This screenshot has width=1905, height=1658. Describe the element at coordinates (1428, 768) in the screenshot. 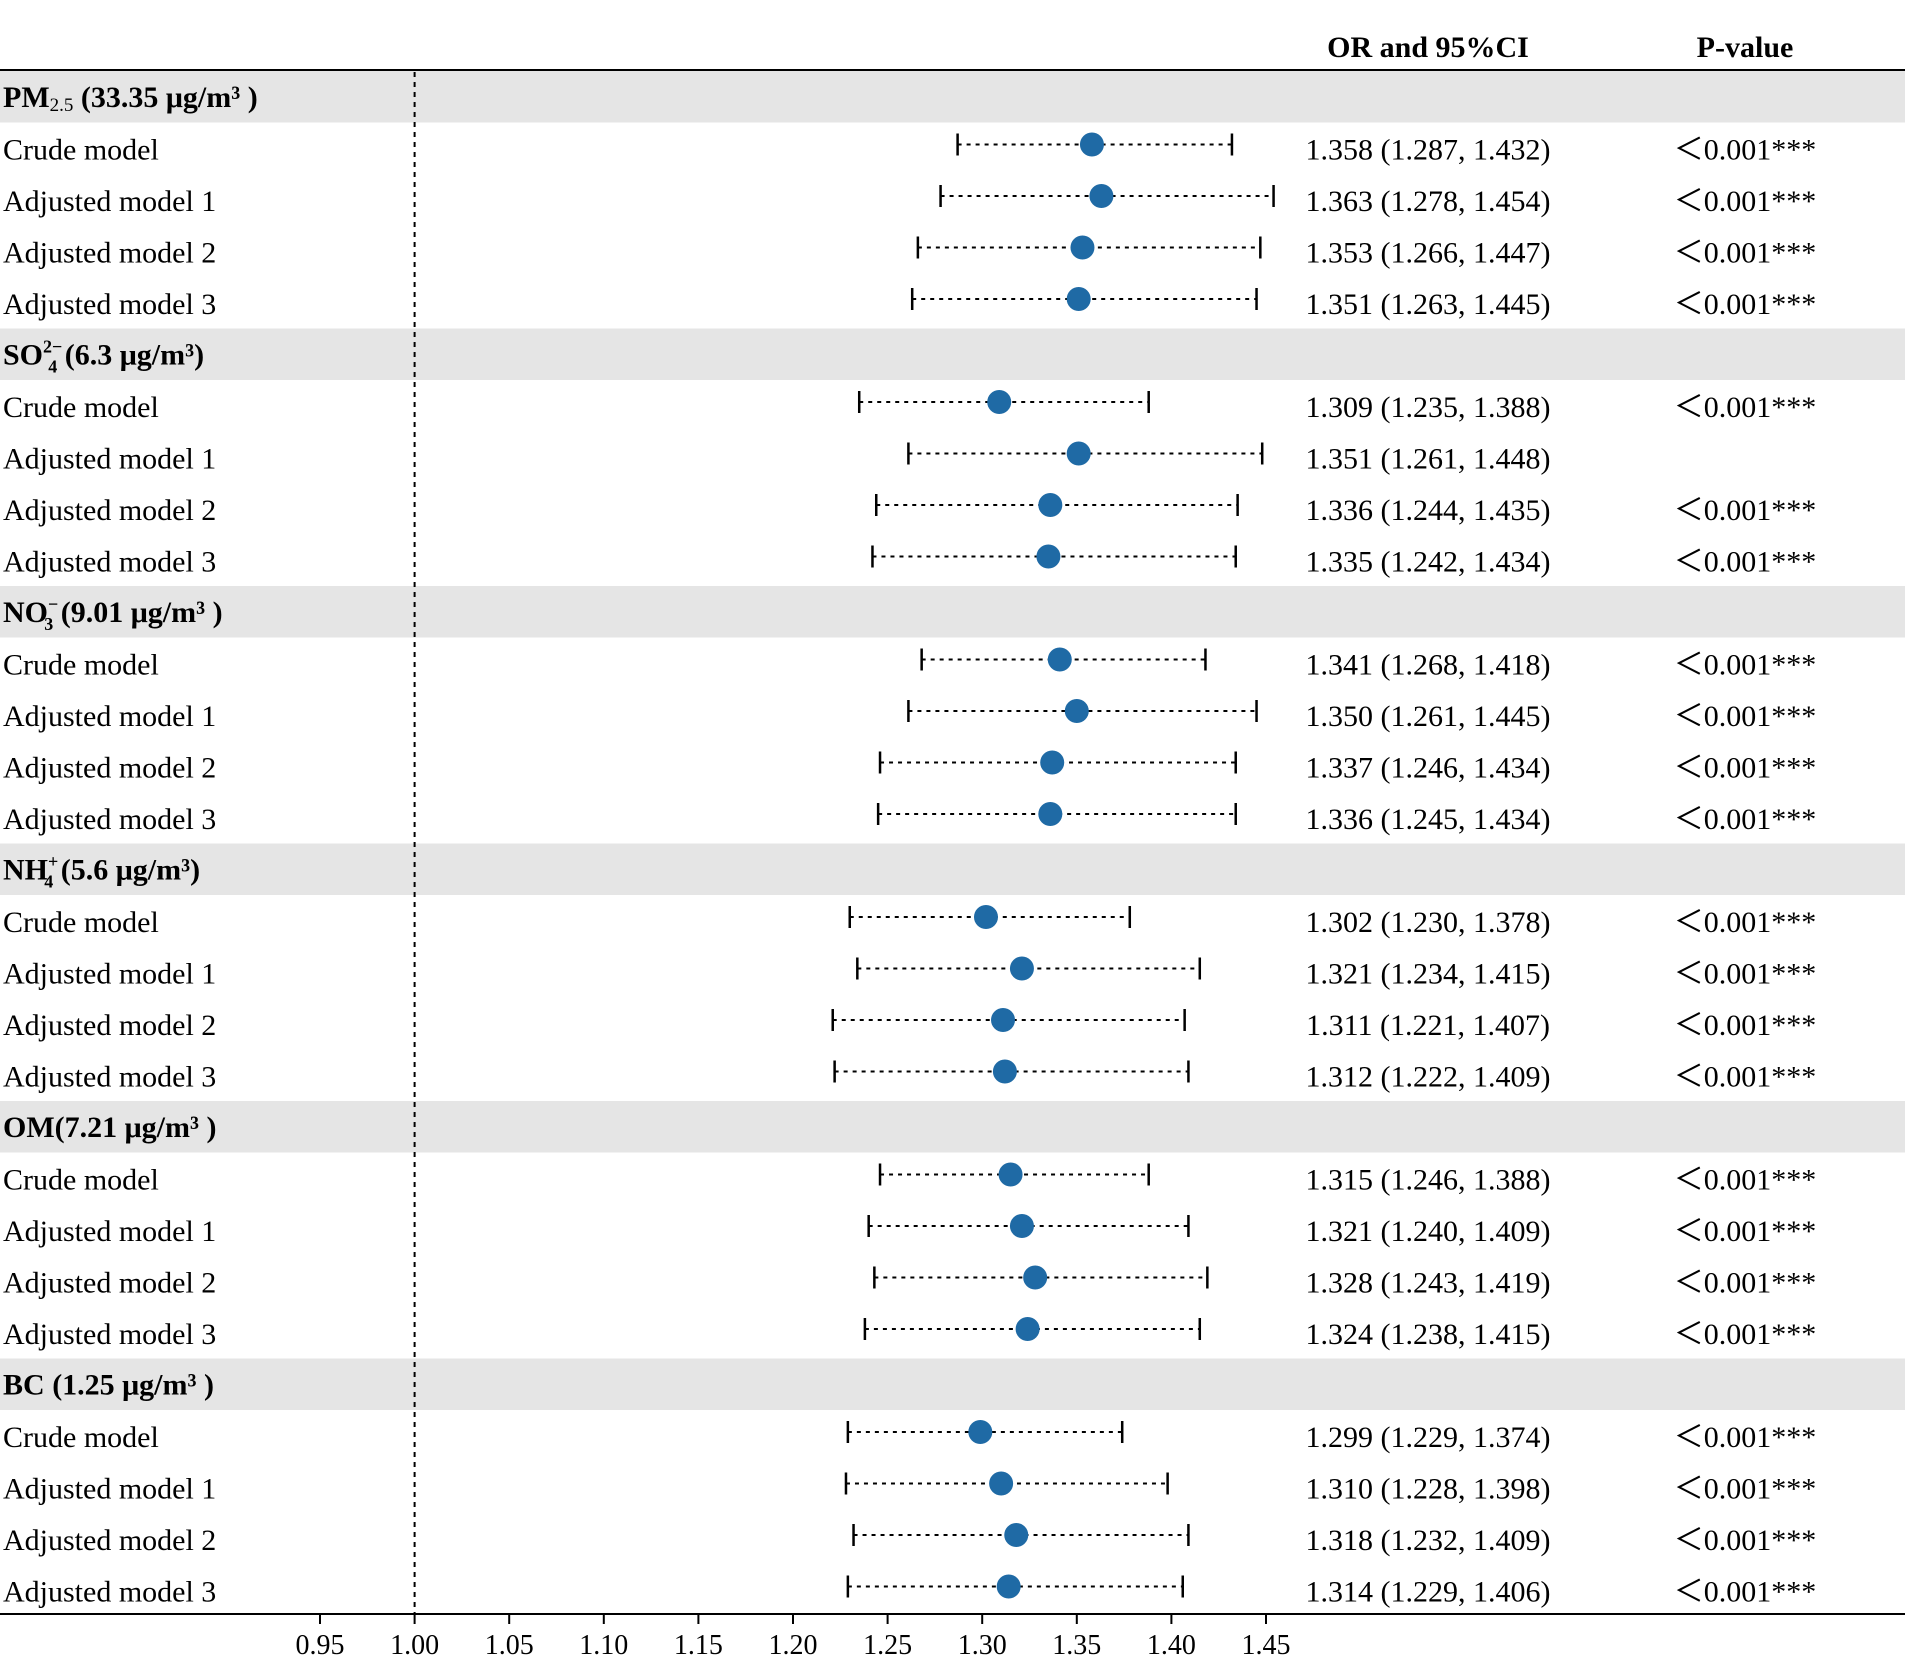

I see `or-ci-value: 1.337 (1.246, 1.434)` at that location.